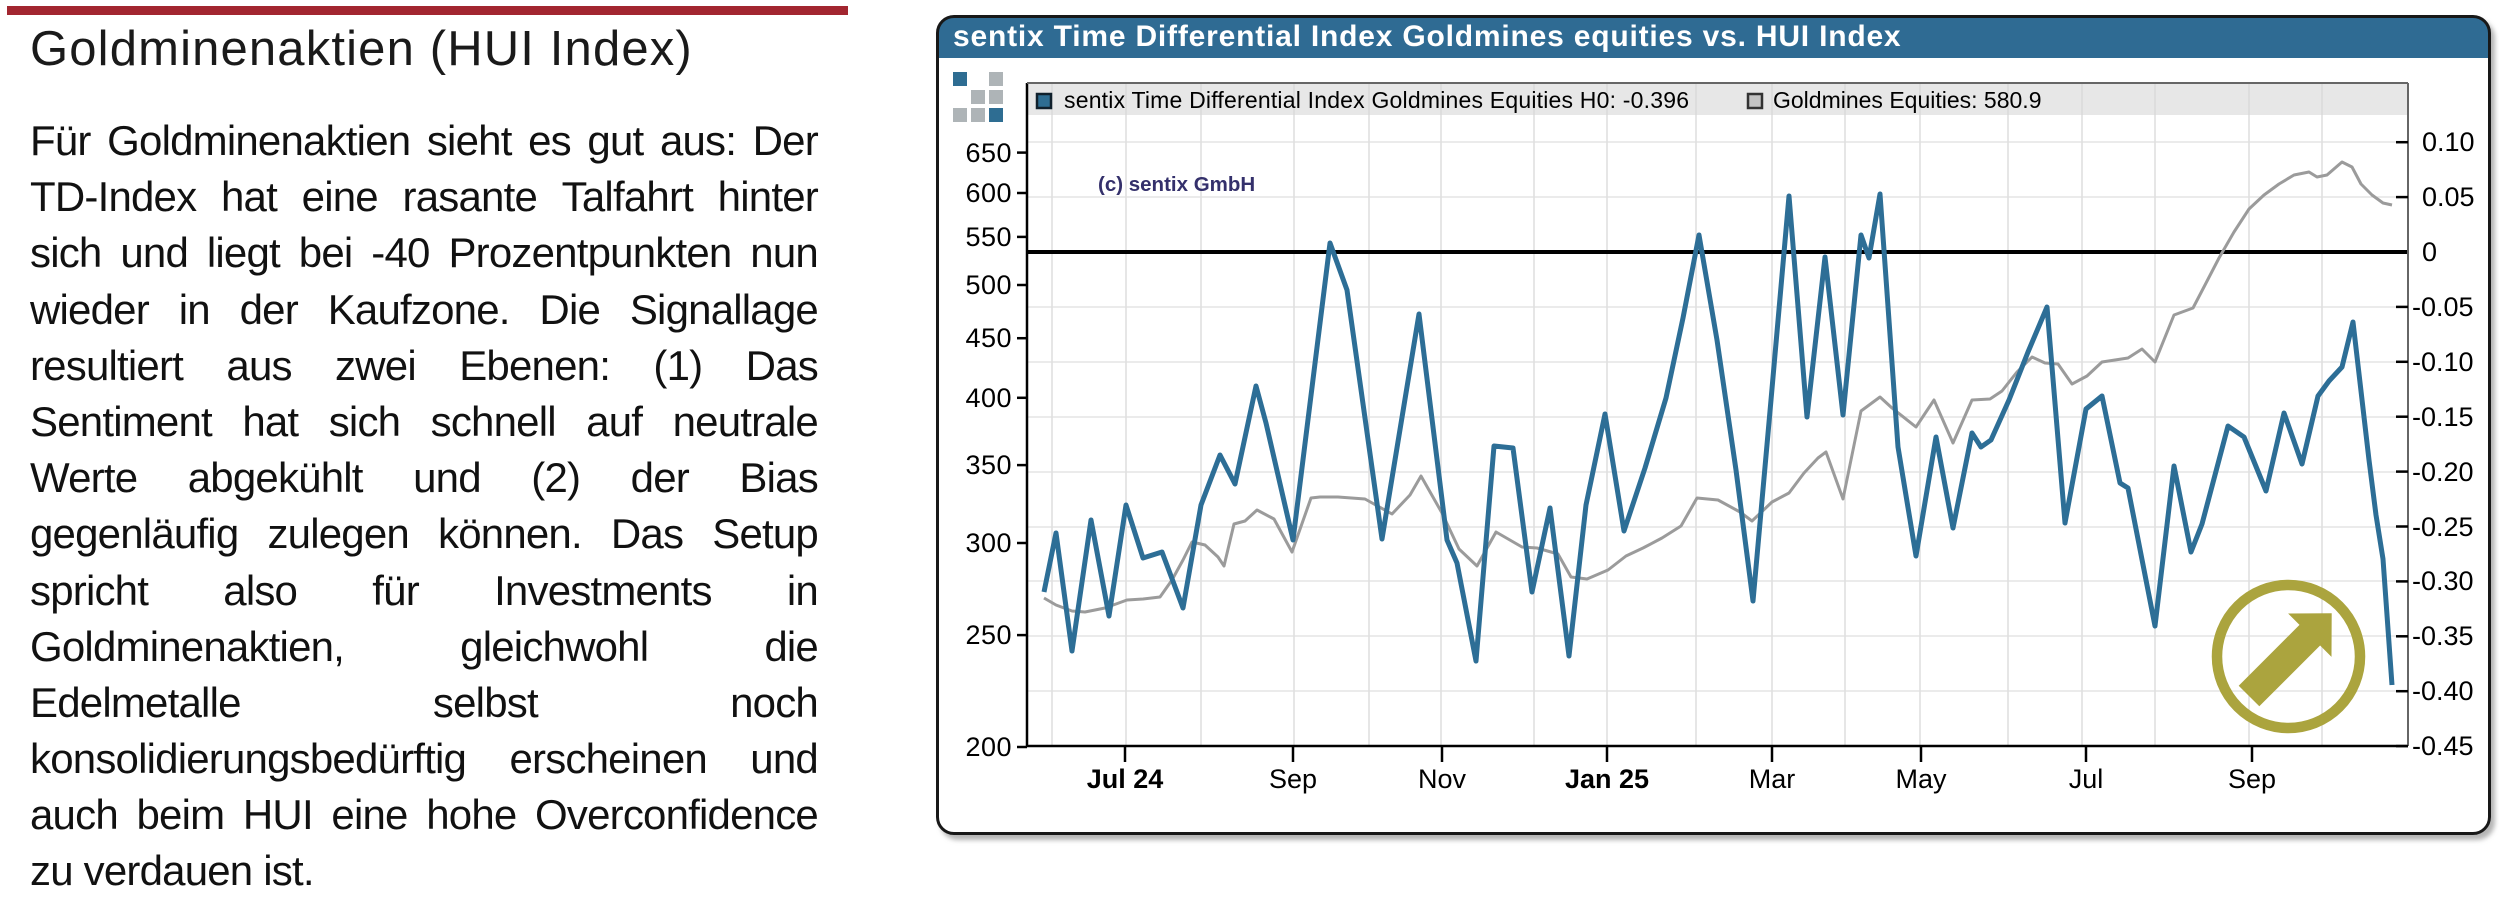  I want to click on svg-text: 650, so click(988, 153).